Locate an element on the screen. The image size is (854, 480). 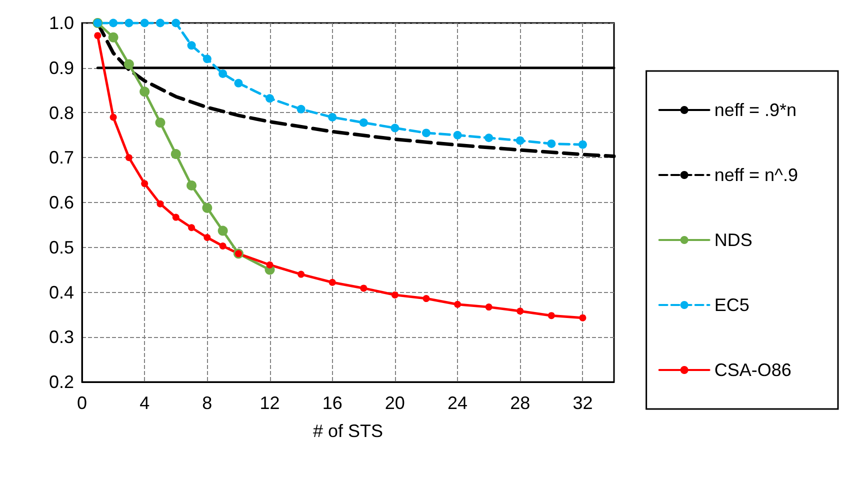
x-tick-label: 4 is located at coordinates (145, 403).